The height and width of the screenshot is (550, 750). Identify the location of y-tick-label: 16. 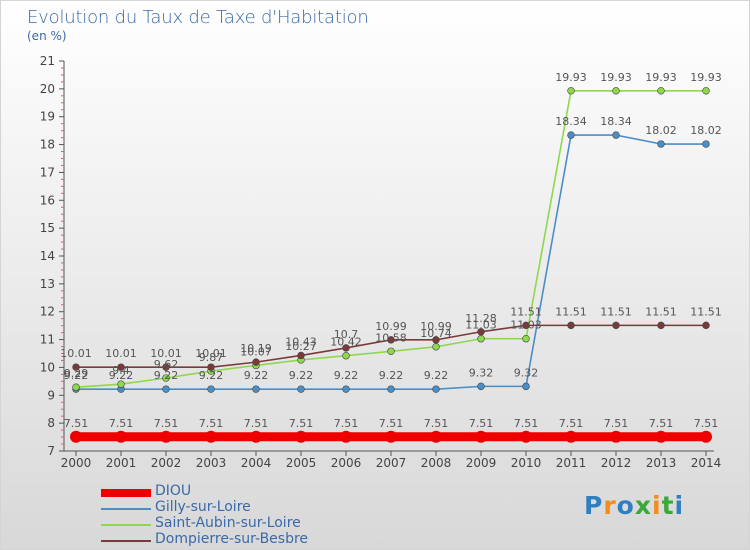
(47, 200).